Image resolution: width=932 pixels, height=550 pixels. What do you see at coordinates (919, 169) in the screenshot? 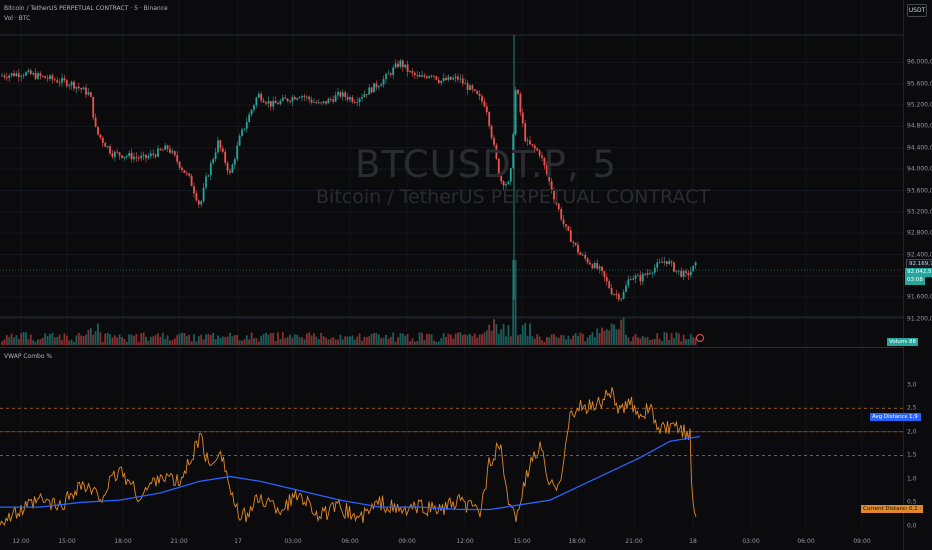
I see `price-tick-label: 94.000,0` at bounding box center [919, 169].